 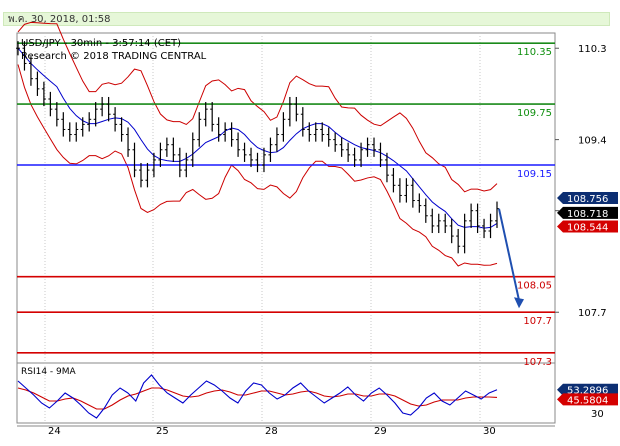 What do you see at coordinates (380, 431) in the screenshot?
I see `x-tick-label: 29` at bounding box center [380, 431].